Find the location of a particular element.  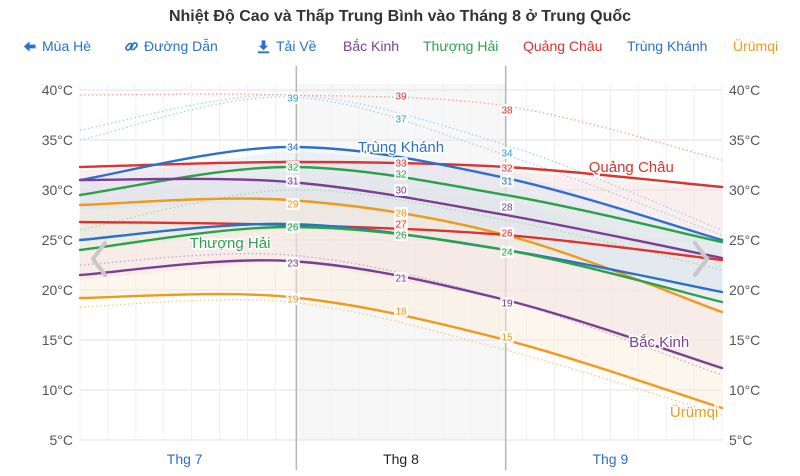

legend-beijing: Bắc Kinh is located at coordinates (371, 46).